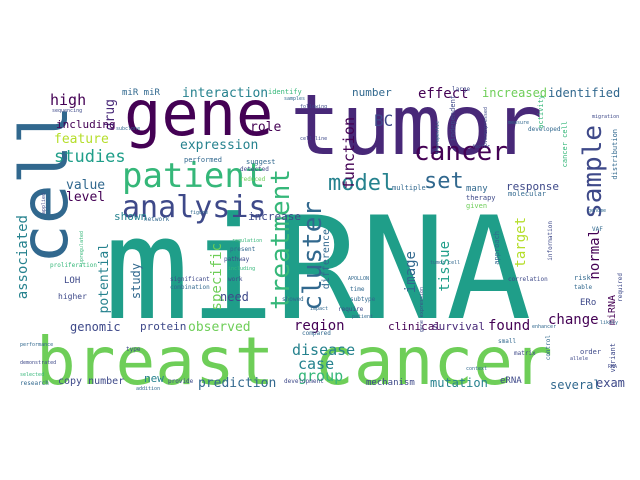 The image size is (640, 480). What do you see at coordinates (73, 265) in the screenshot?
I see `word-proliferation: proliferation` at bounding box center [73, 265].